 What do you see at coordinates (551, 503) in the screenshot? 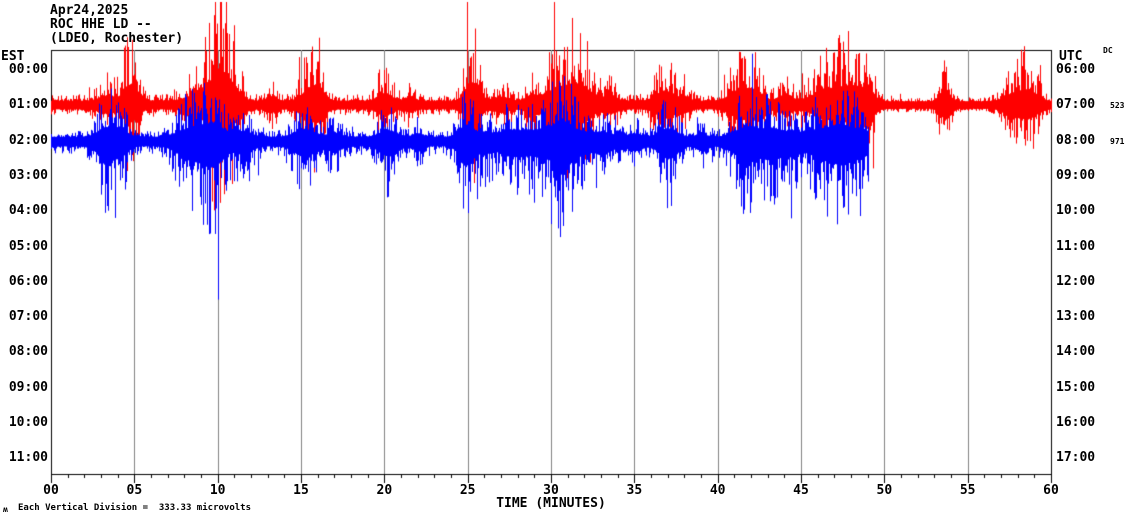
I see `x-axis-title: TIME (MINUTES)` at bounding box center [551, 503].